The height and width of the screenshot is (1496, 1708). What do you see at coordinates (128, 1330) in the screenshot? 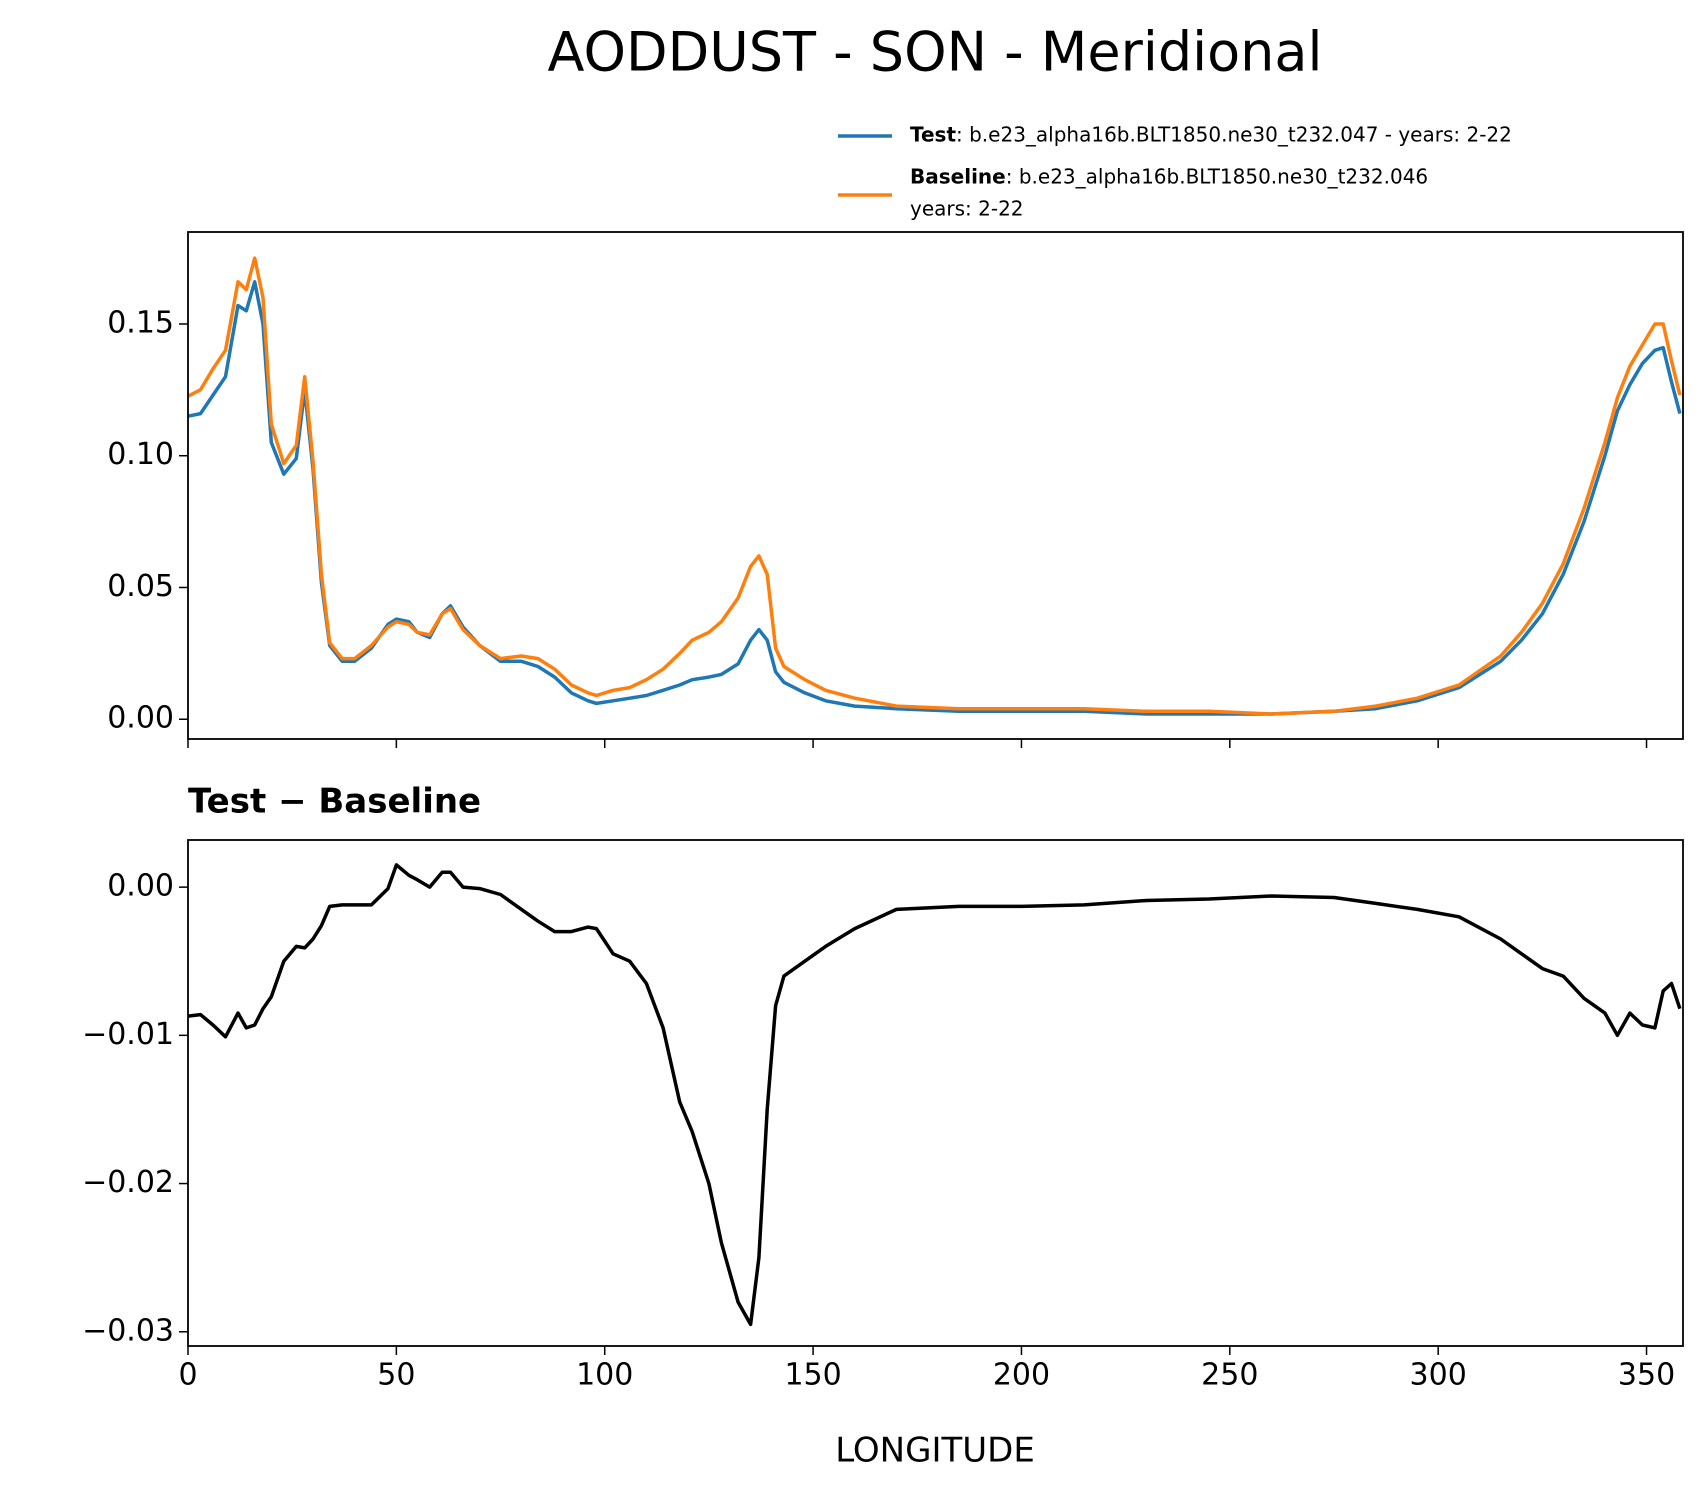
I see `y-tick-label: −0.03` at bounding box center [128, 1330].